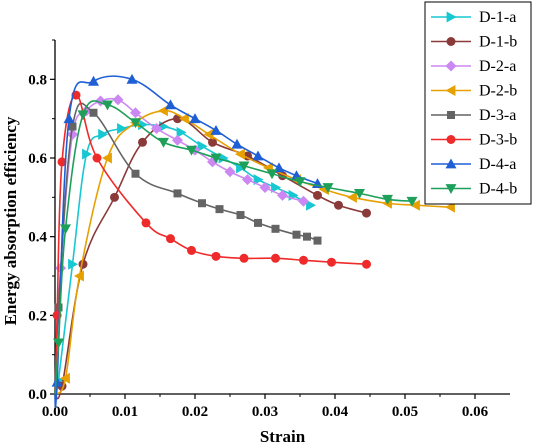 The image size is (533, 448). Describe the element at coordinates (335, 412) in the screenshot. I see `x-tick-label: 0.04` at that location.